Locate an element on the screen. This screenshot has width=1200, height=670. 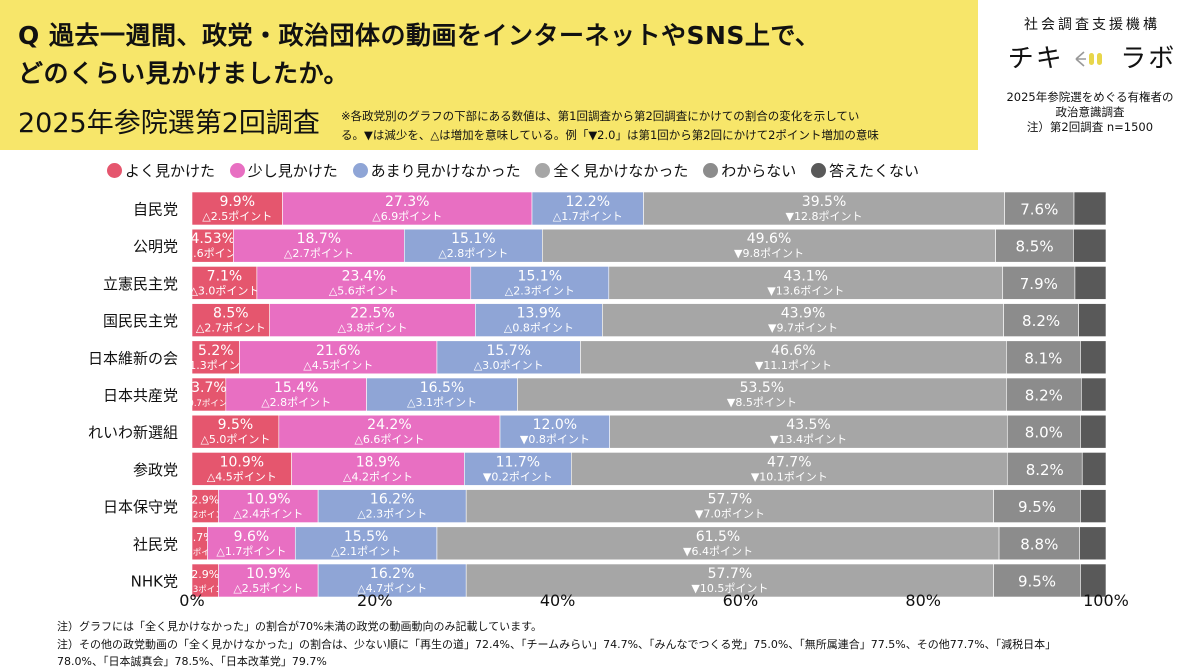
data-label: 47.7% is located at coordinates (789, 462).